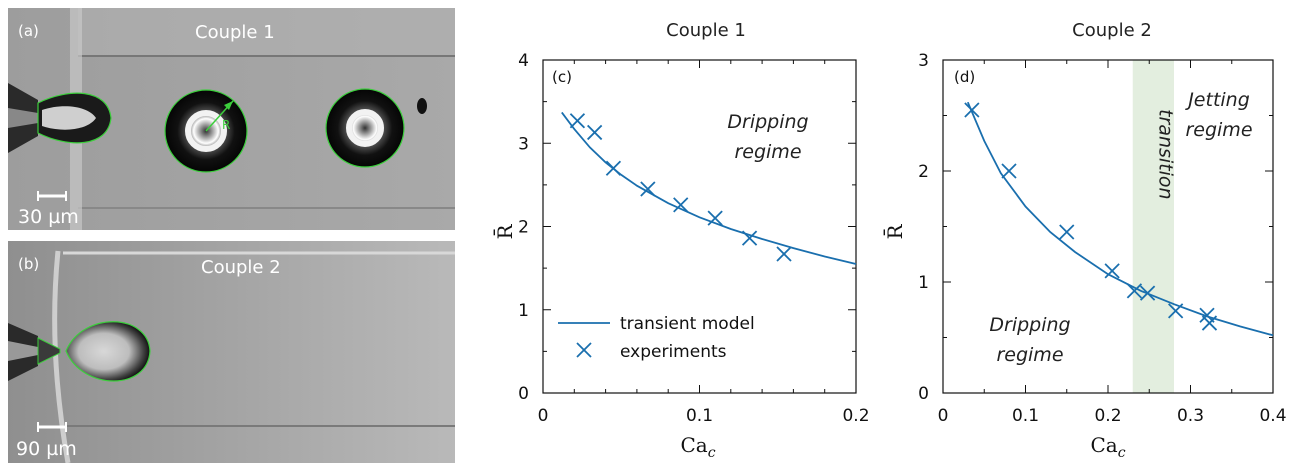 This screenshot has height=470, width=1308. Describe the element at coordinates (241, 267) in the screenshot. I see `photo-title-b: Couple 2` at that location.